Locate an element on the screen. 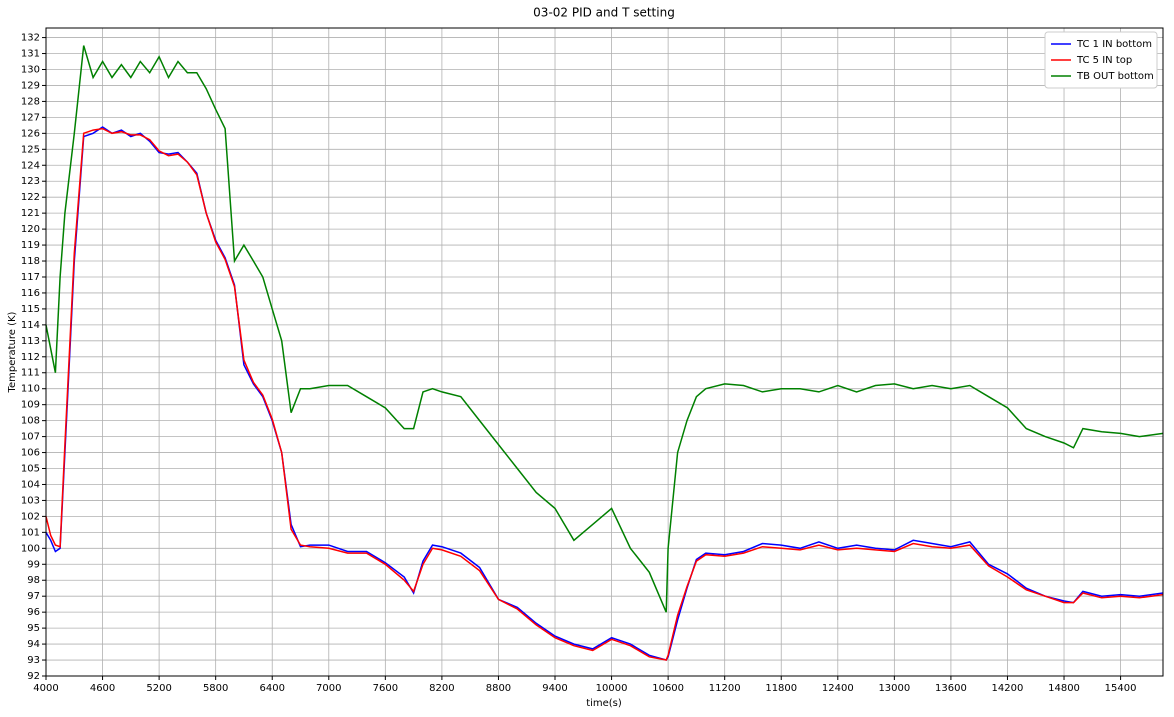  y-tick-label: 116 is located at coordinates (30, 293).